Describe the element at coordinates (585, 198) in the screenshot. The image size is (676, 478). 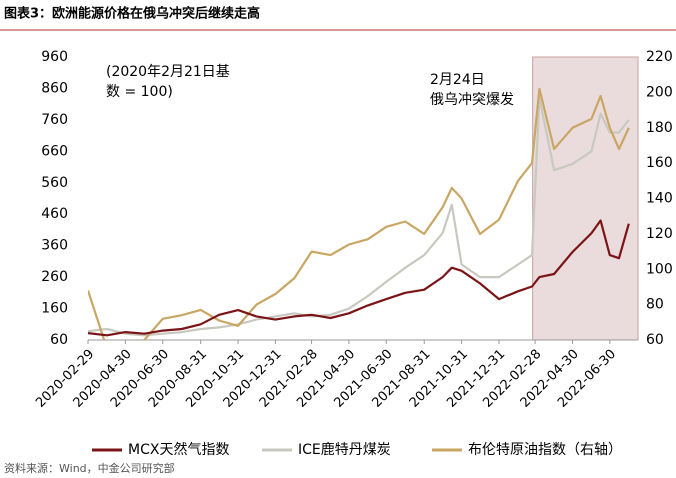
I see `shaded-region` at that location.